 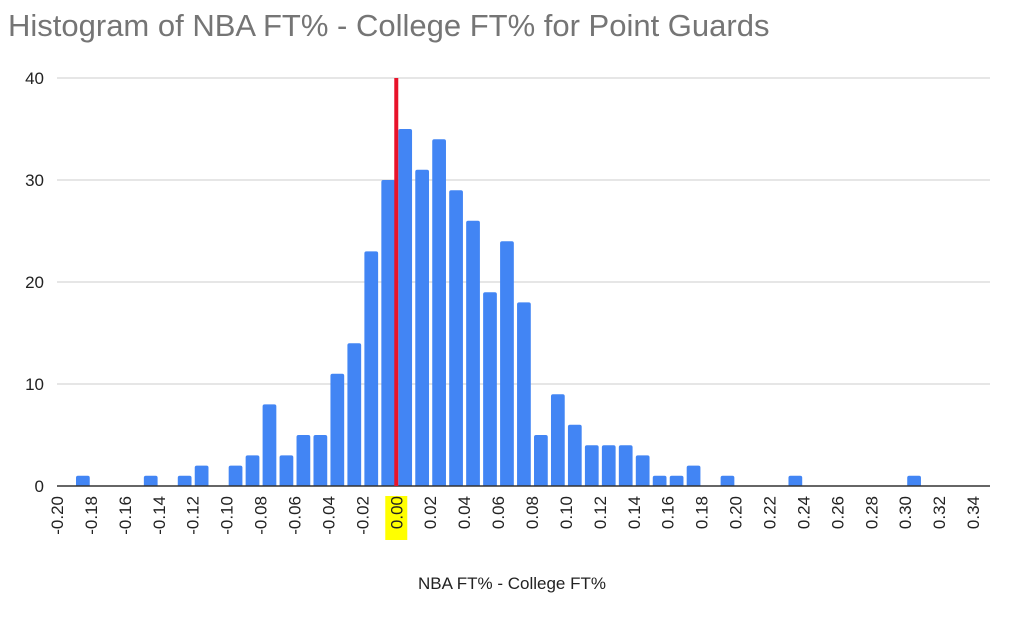 What do you see at coordinates (498, 512) in the screenshot?
I see `x-tick-label: 0.06` at bounding box center [498, 512].